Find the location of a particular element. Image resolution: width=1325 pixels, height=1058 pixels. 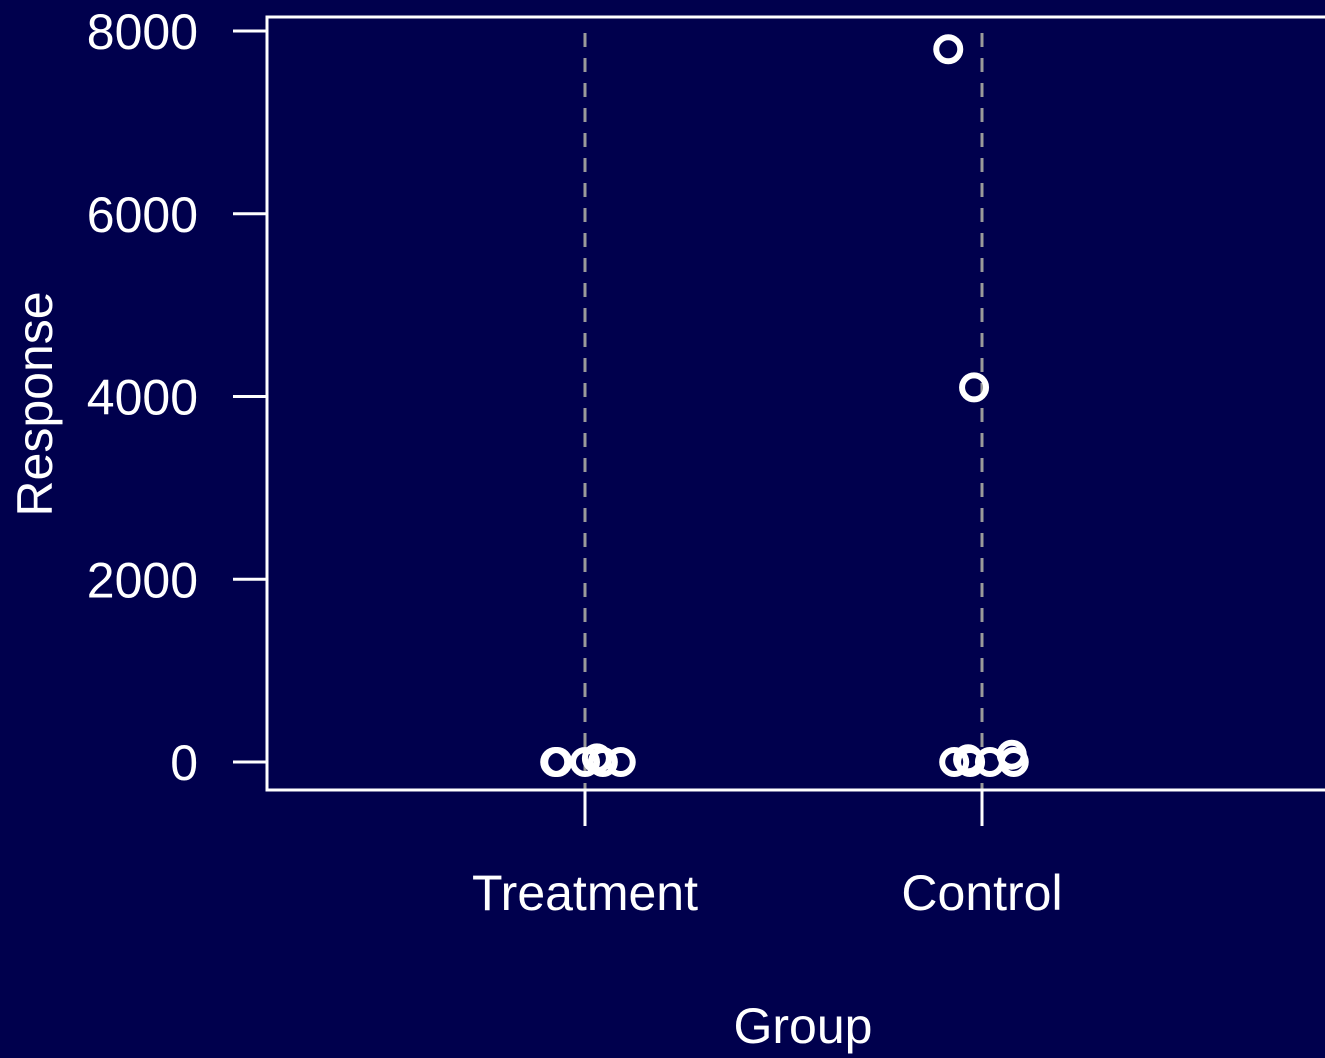

x-tick-label-control: Control is located at coordinates (981, 893).